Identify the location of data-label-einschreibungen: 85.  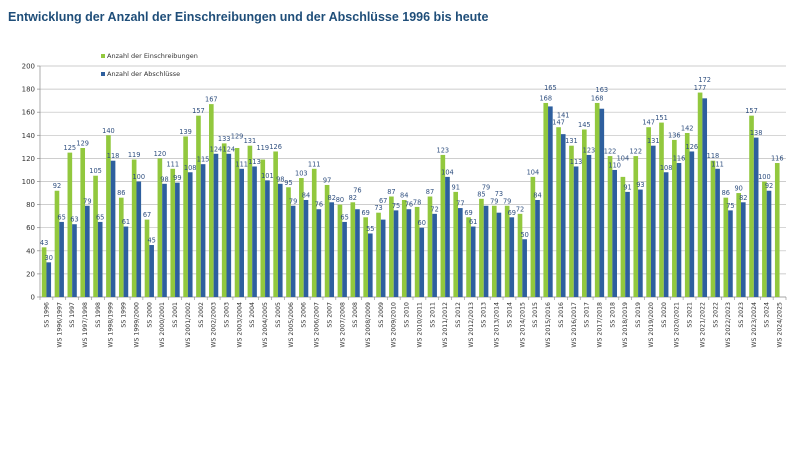
(481, 194).